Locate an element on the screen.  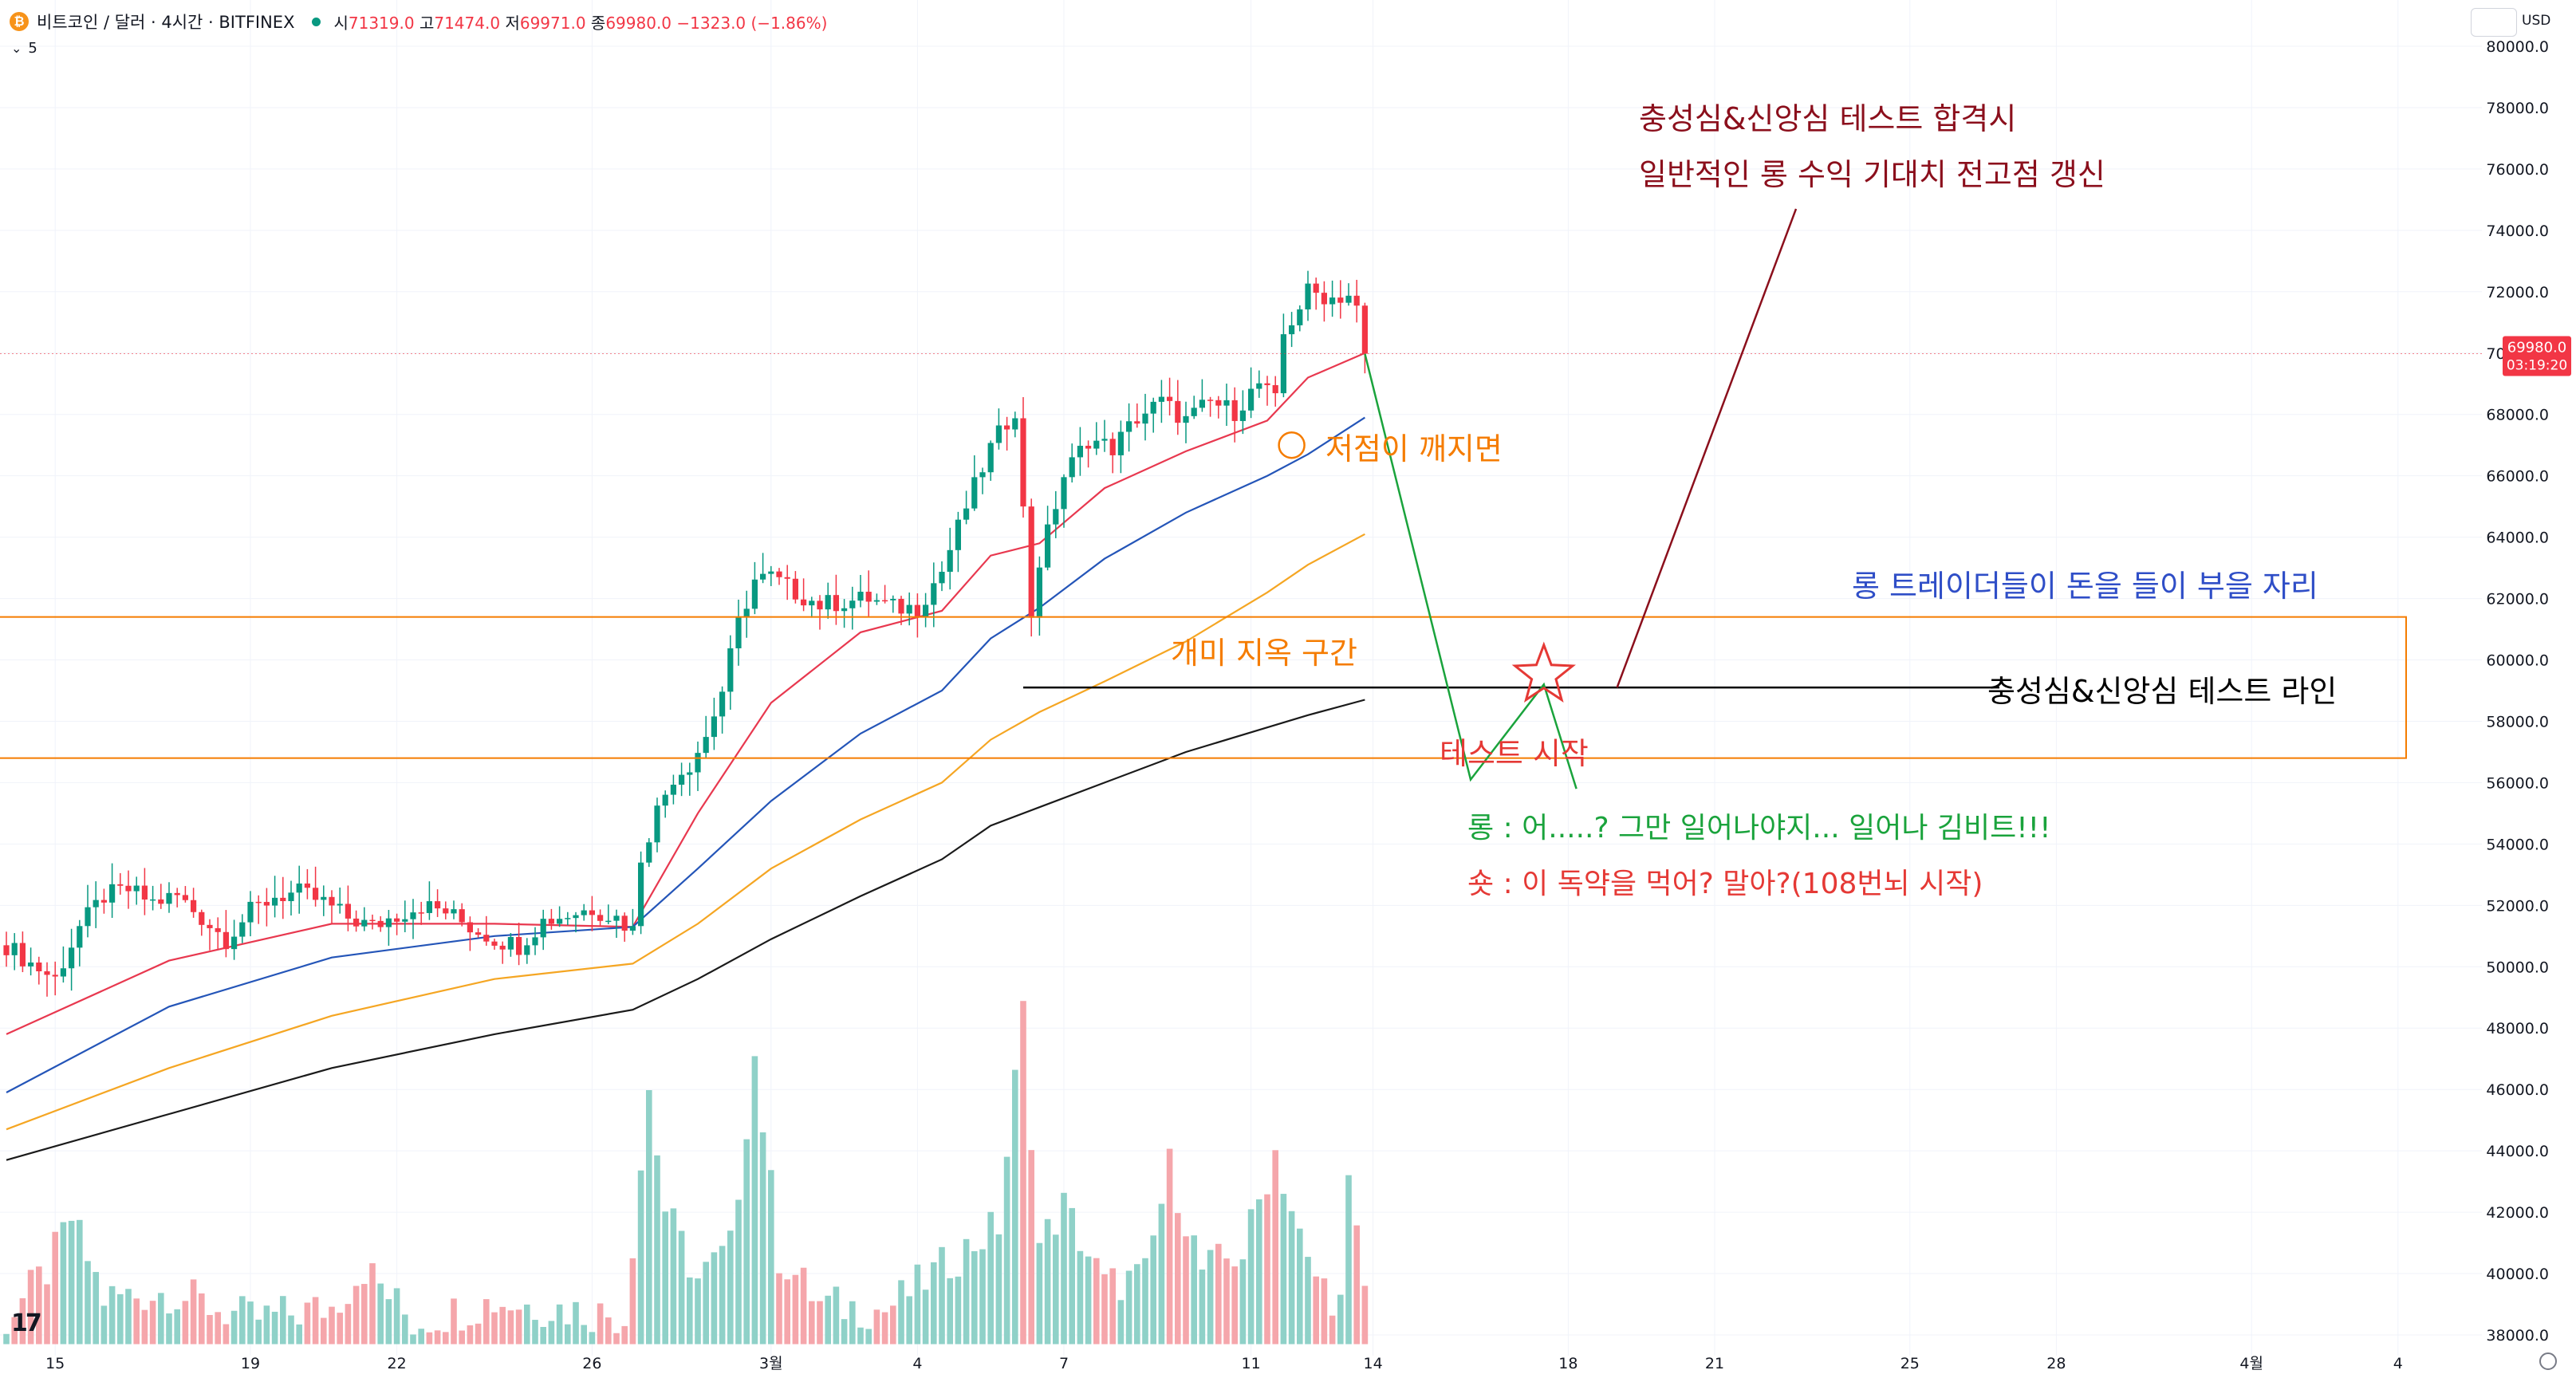
green-projection-path is located at coordinates (1471, 571).